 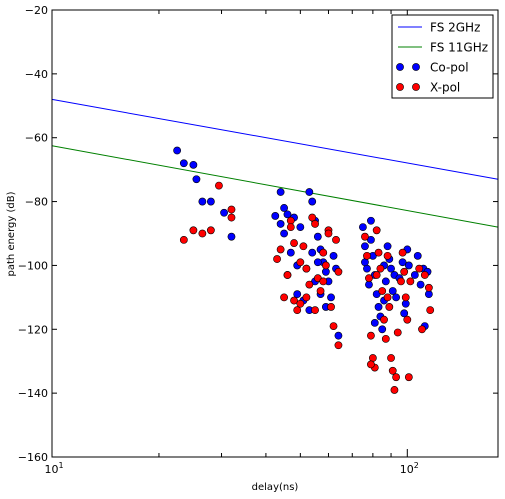 I want to click on legend-box, so click(x=442, y=56).